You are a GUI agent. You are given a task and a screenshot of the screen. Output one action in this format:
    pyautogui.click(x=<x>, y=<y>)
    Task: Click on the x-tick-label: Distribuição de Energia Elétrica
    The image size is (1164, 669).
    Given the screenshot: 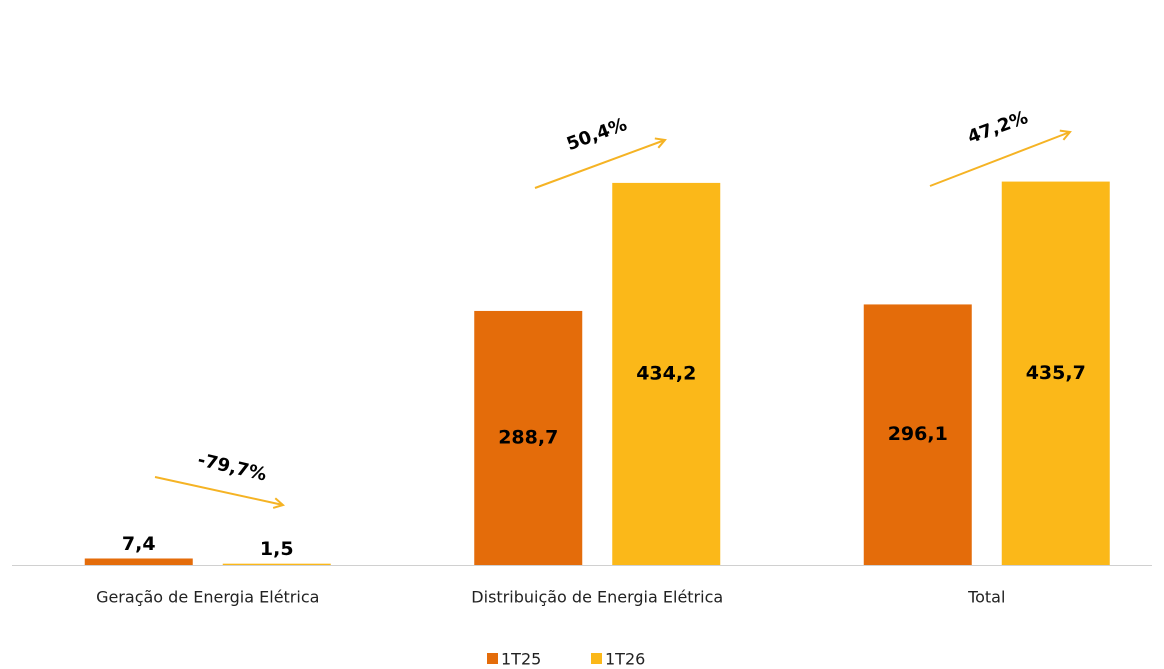 What is the action you would take?
    pyautogui.click(x=597, y=597)
    